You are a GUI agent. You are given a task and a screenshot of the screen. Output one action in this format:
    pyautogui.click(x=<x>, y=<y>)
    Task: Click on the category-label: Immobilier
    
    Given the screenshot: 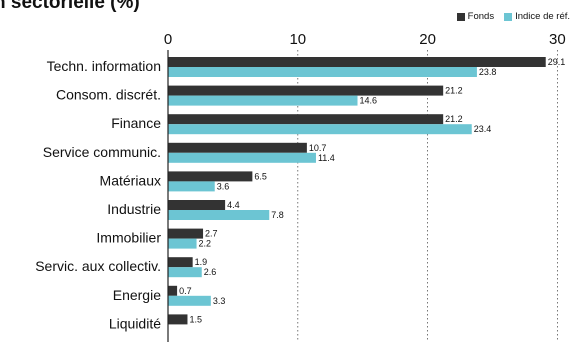 What is the action you would take?
    pyautogui.click(x=128, y=238)
    